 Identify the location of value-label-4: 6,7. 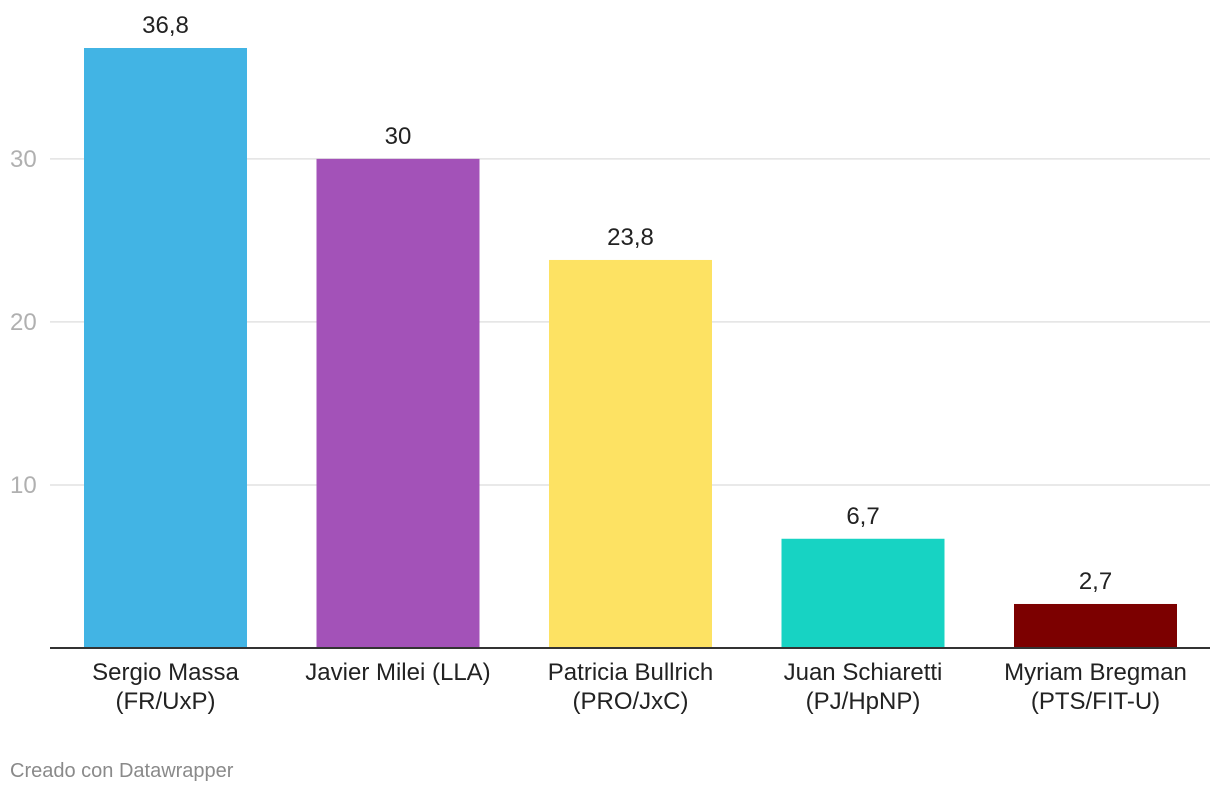
(862, 516).